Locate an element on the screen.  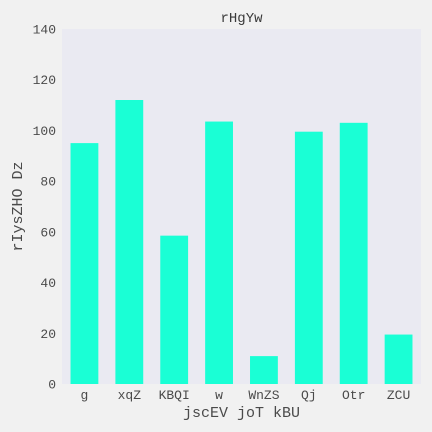
y-tick-label: 40 is located at coordinates (48, 283).